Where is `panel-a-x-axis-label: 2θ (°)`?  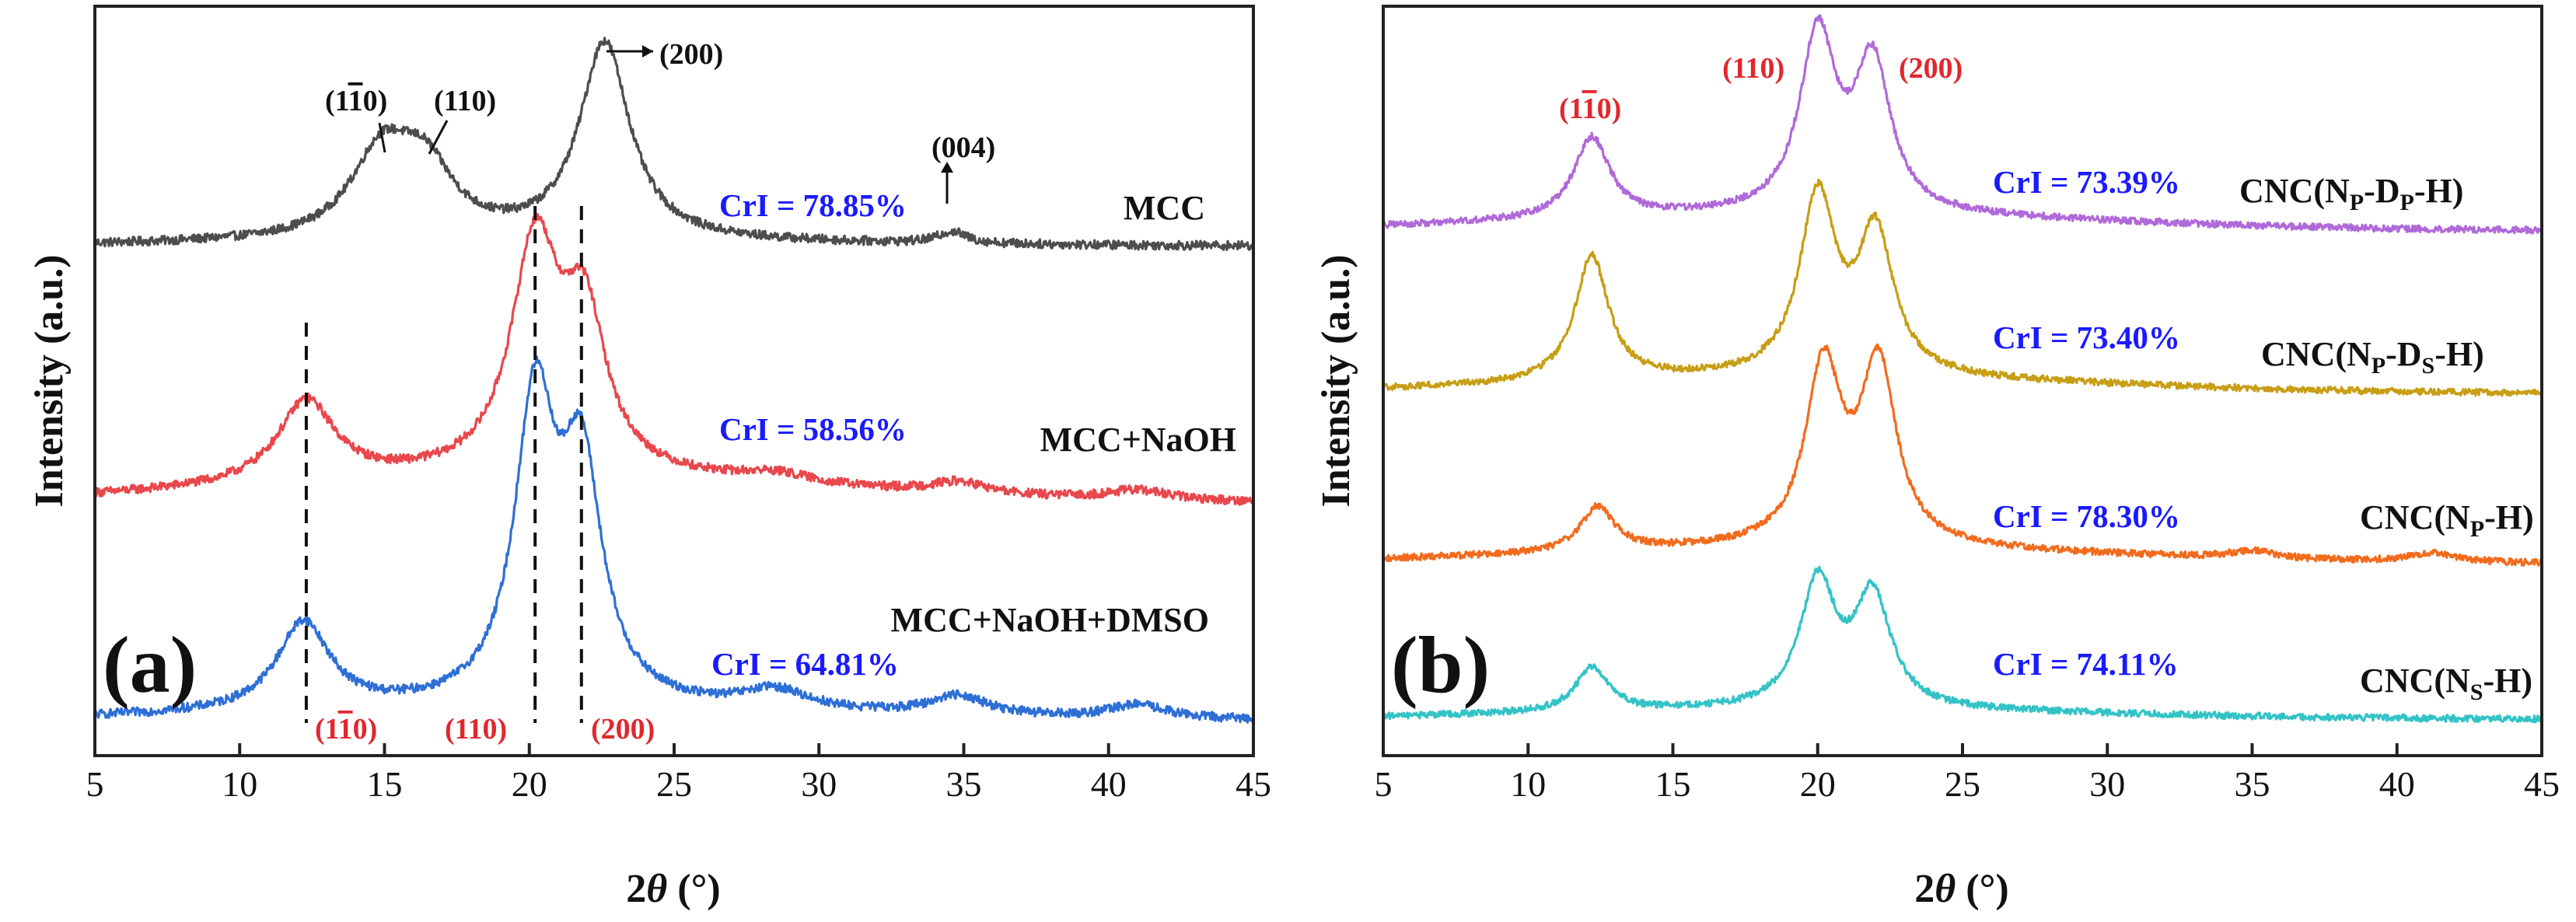
panel-a-x-axis-label: 2θ (°) is located at coordinates (673, 889).